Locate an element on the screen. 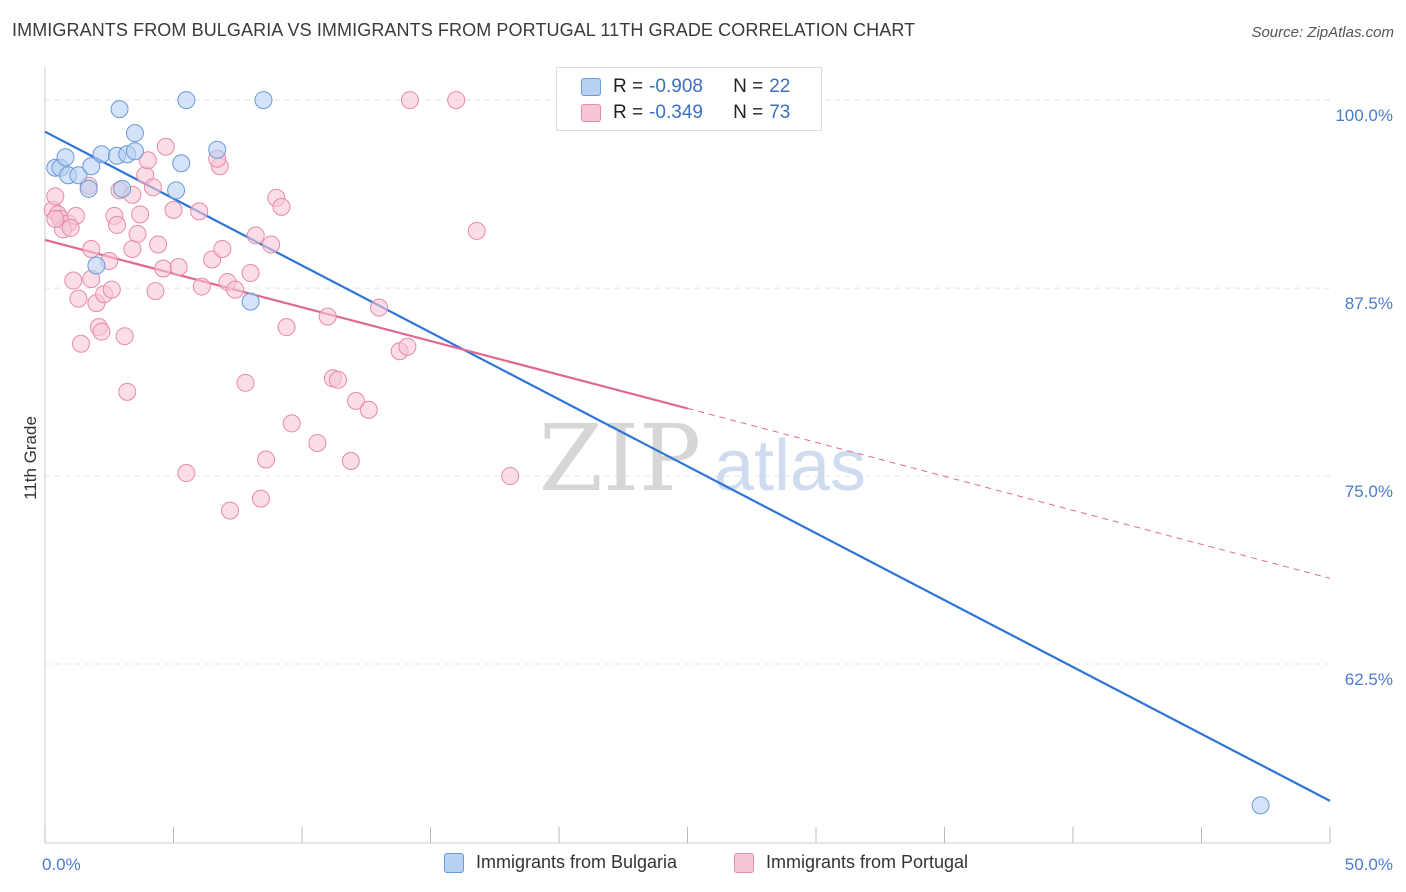  y-tick-label: 62.5% is located at coordinates (1369, 679).